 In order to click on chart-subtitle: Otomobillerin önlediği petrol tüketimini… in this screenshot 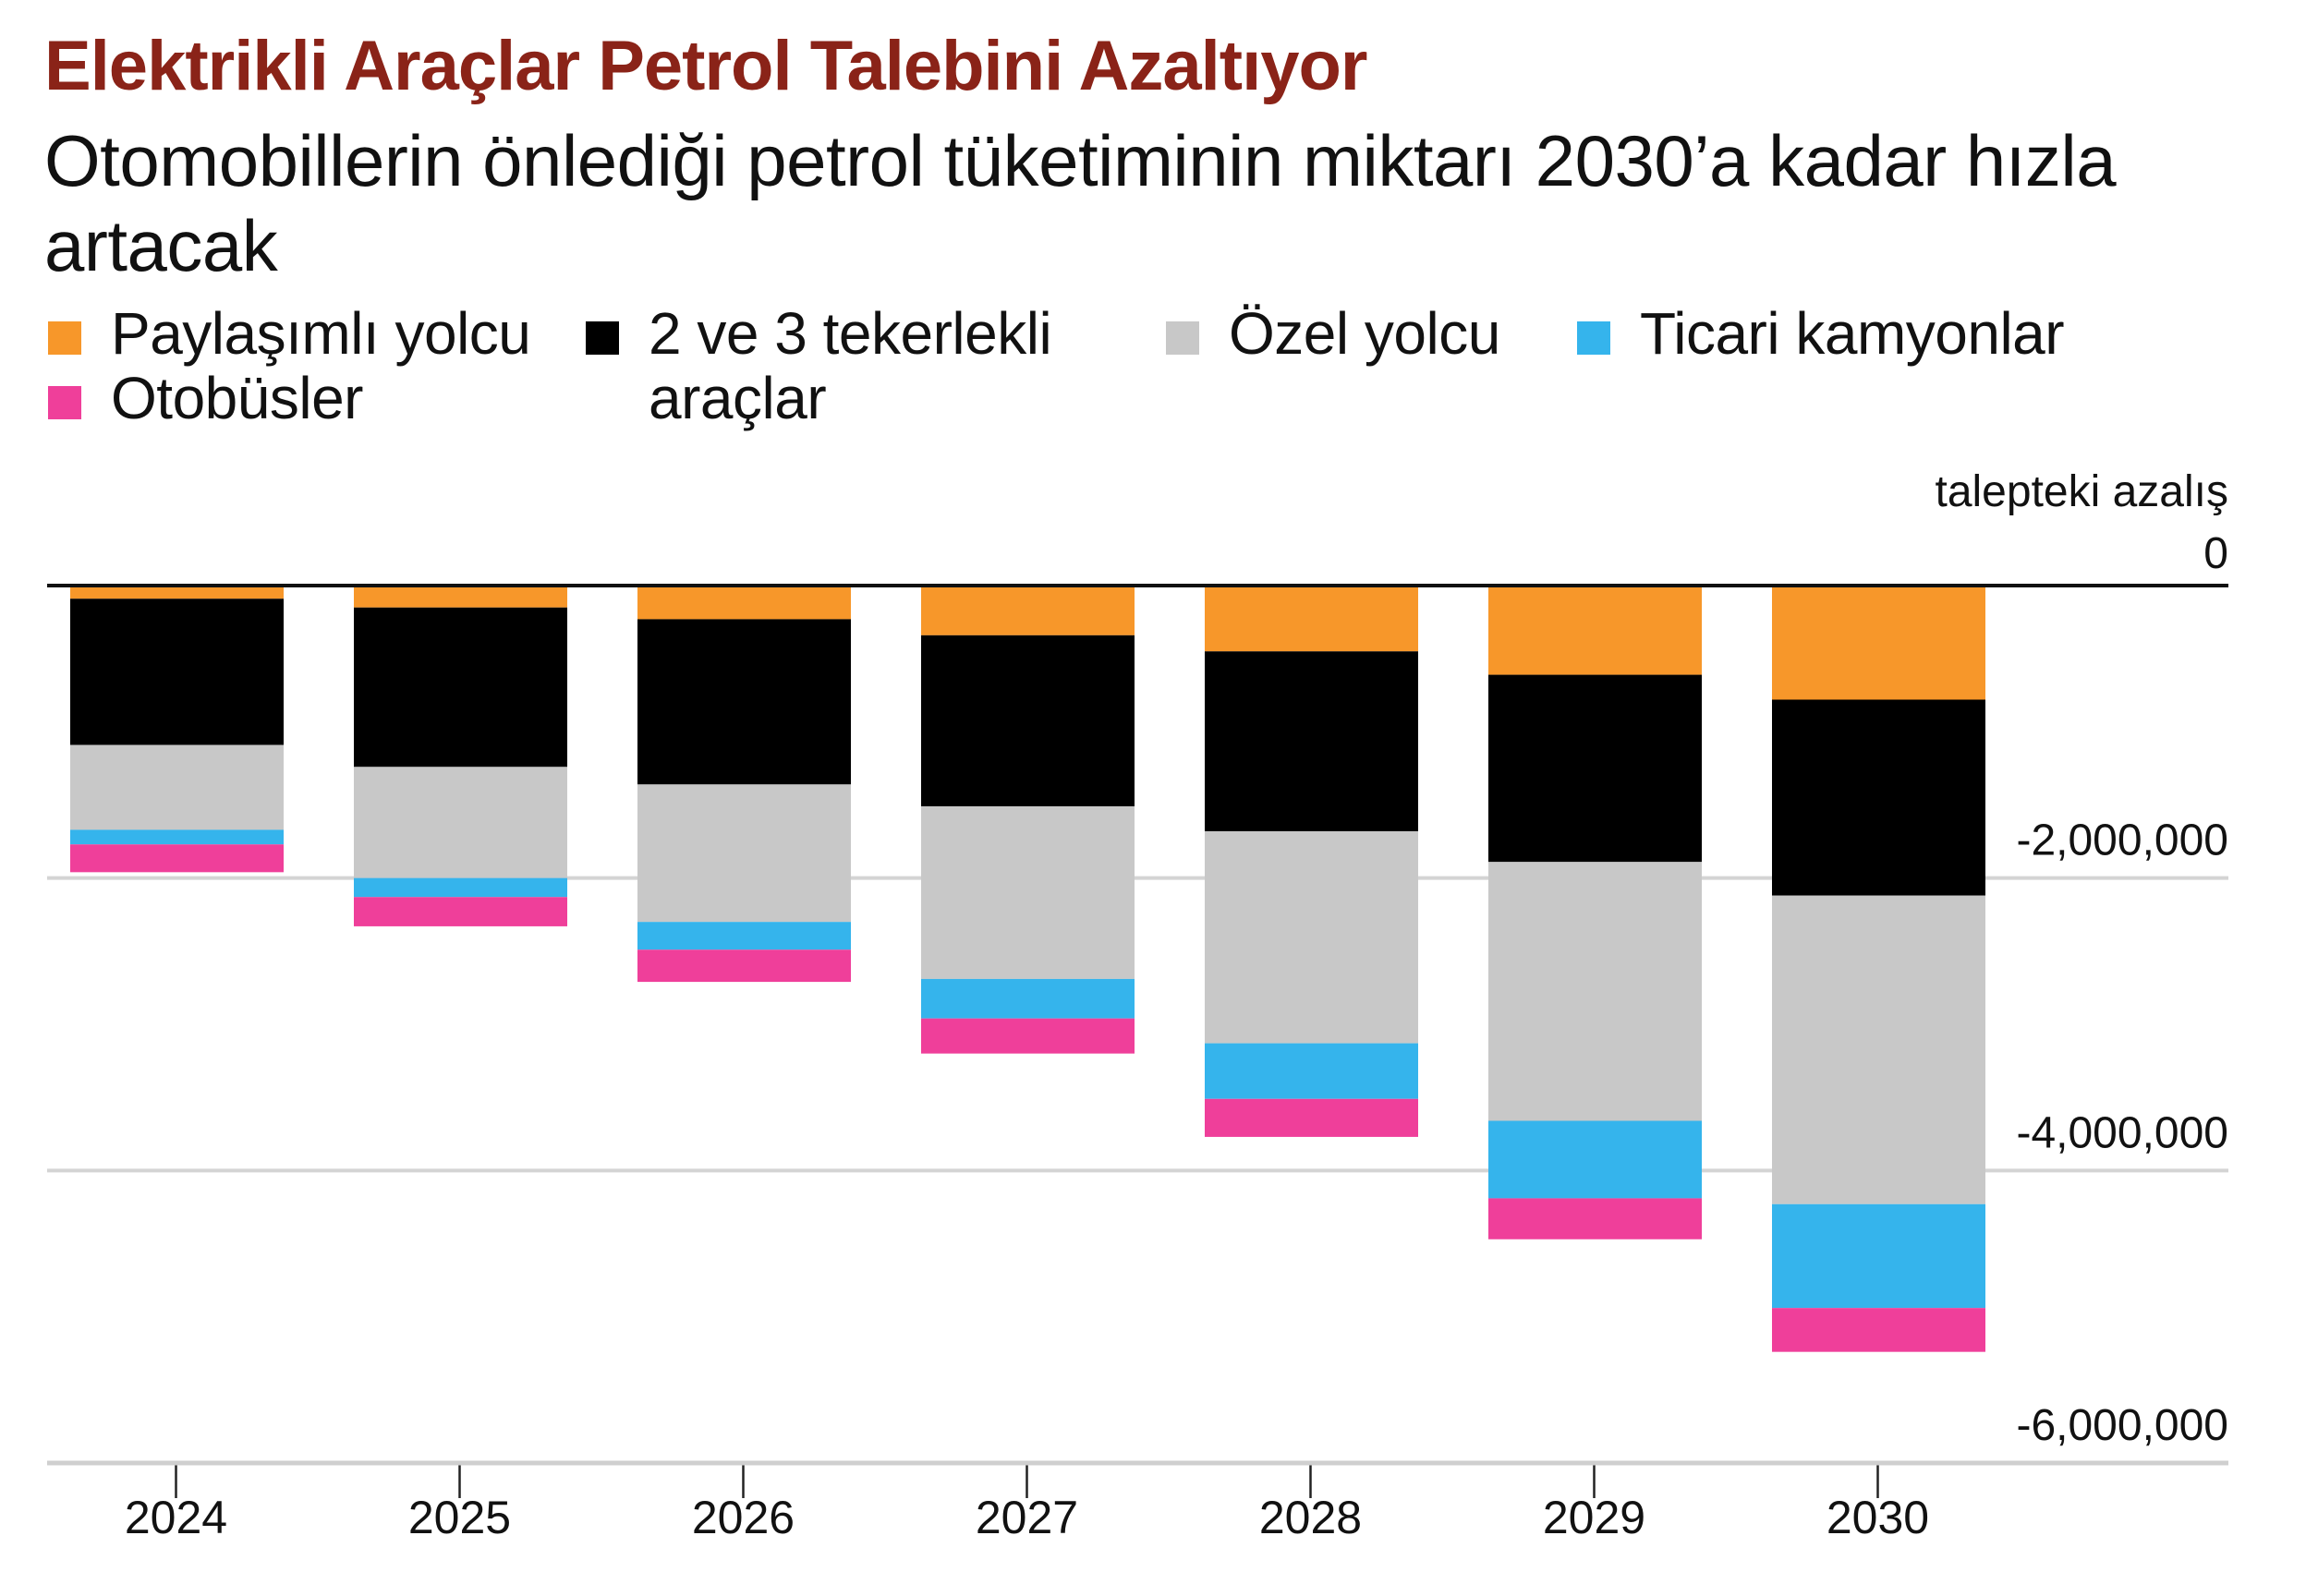, I will do `click(1080, 203)`.